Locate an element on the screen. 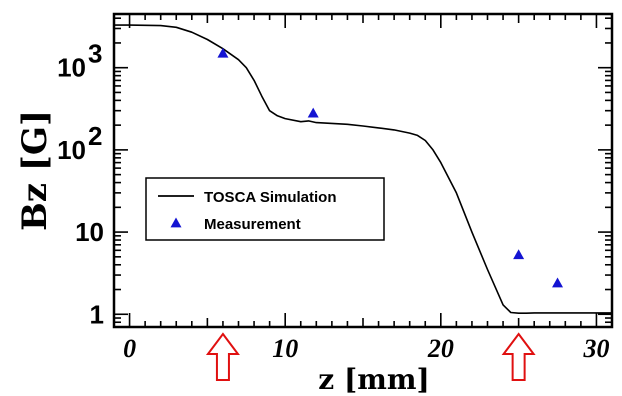  y-tick-exponent: 2 is located at coordinates (95, 136).